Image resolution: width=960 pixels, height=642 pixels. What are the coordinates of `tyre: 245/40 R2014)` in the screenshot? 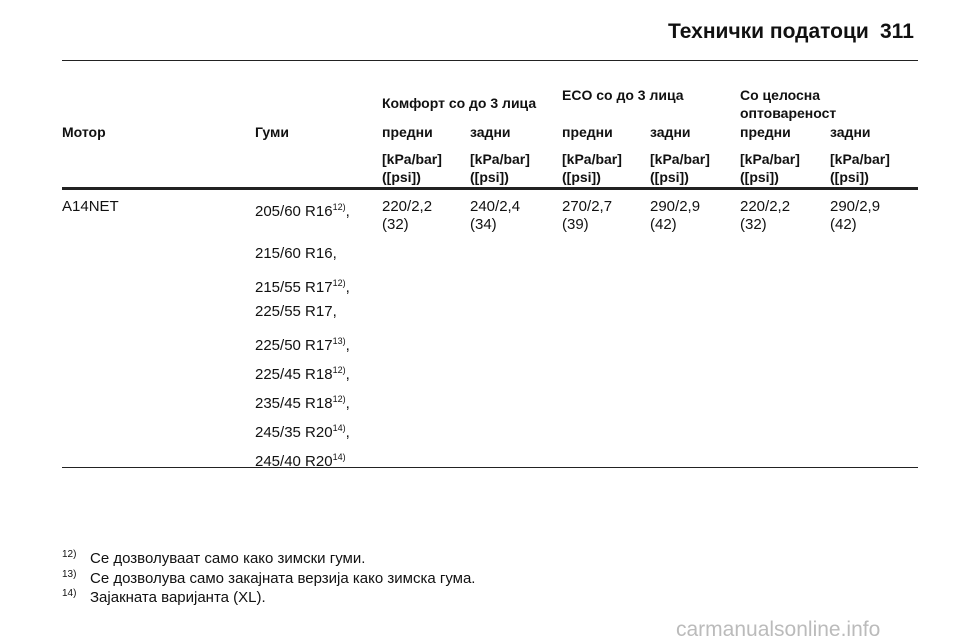 It's located at (300, 459).